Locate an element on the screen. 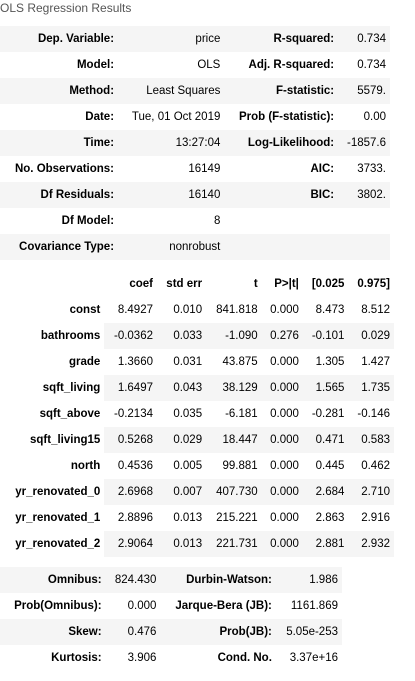  summary-row: Method: Least Squares F-statistic: 5579. is located at coordinates (195, 91).